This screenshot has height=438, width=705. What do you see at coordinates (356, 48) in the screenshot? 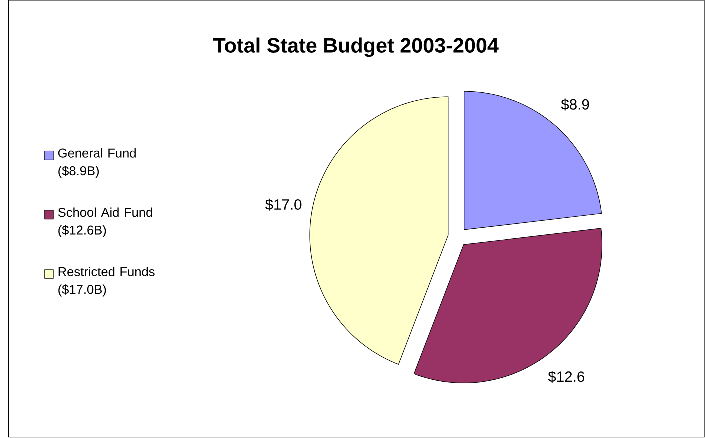
I see `chart-title: Total State Budget 2003-2004` at bounding box center [356, 48].